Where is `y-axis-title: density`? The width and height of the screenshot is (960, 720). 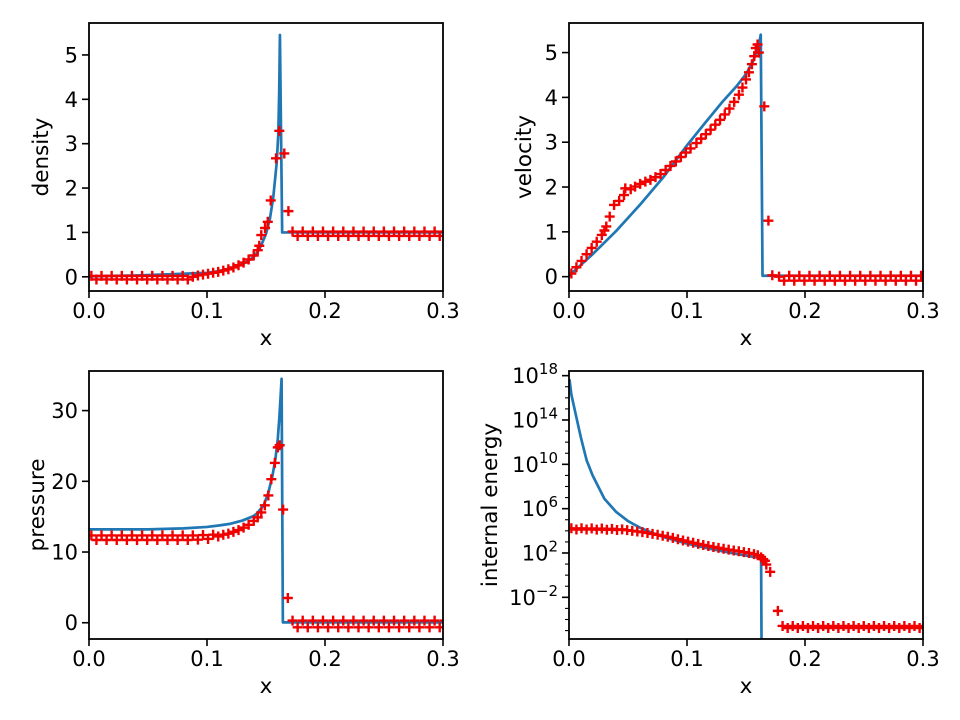
y-axis-title: density is located at coordinates (41, 156).